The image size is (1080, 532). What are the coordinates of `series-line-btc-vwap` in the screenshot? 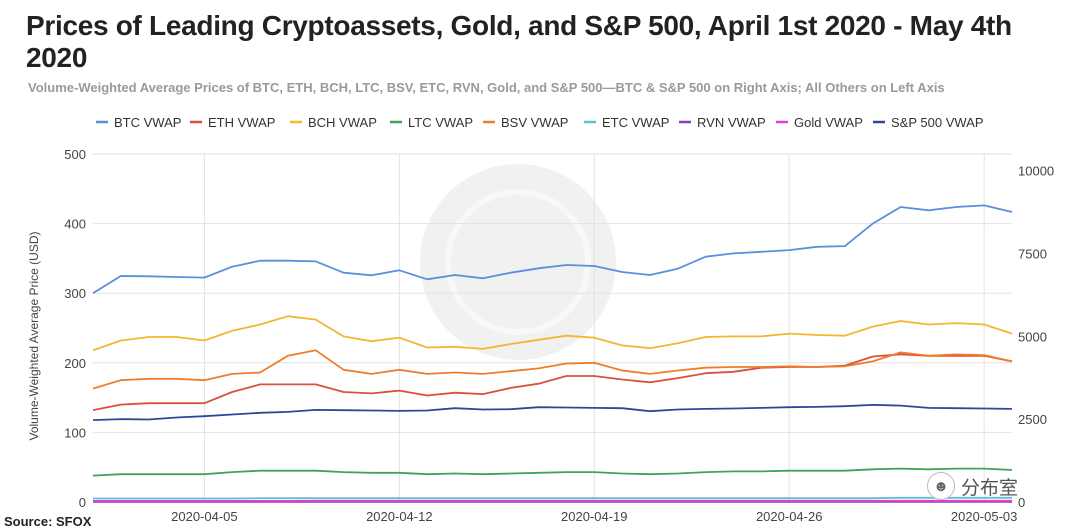 It's located at (552, 249).